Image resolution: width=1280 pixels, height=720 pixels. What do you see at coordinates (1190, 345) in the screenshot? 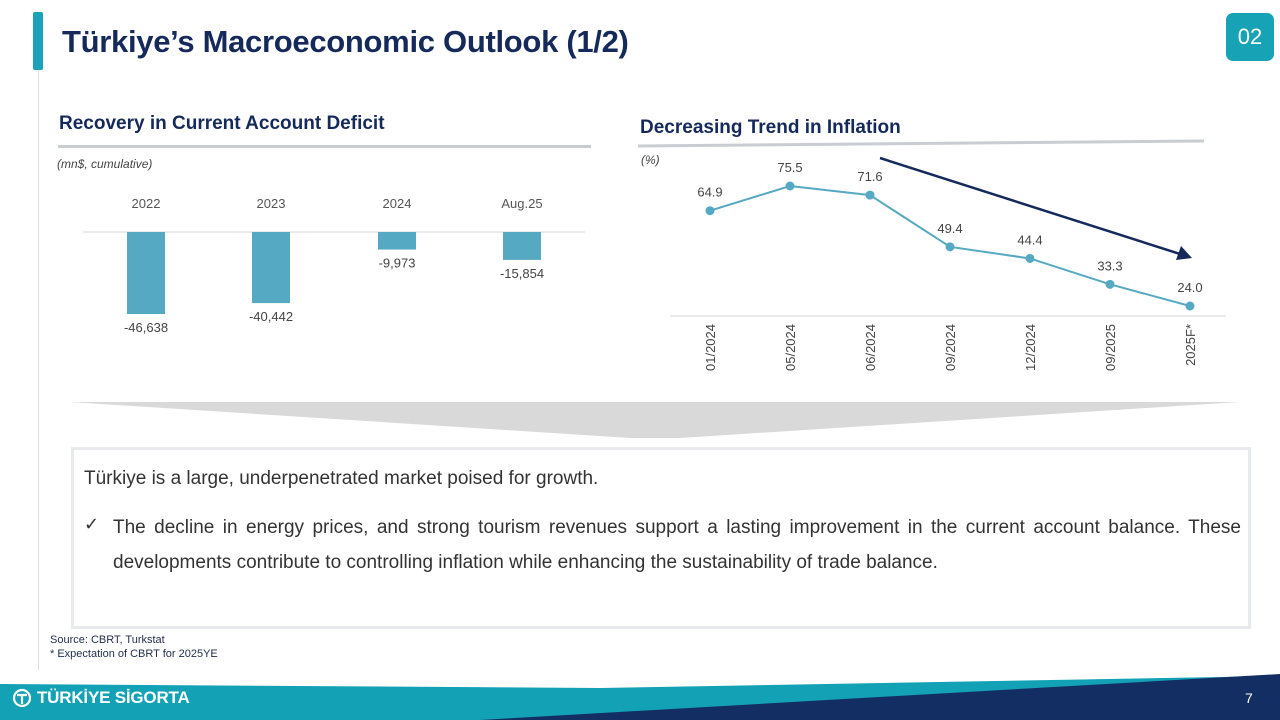
I see `inflation-category-label: 2025F*` at bounding box center [1190, 345].